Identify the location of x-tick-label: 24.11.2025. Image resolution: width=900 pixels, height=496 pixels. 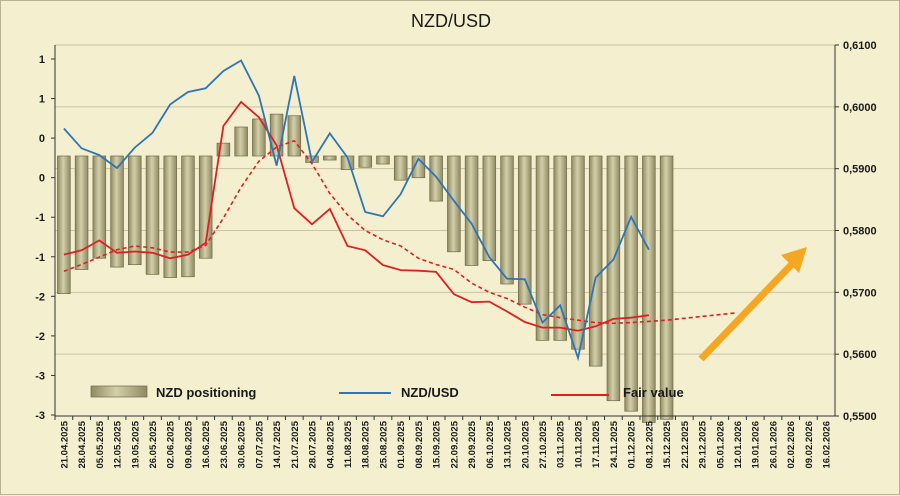
(614, 444).